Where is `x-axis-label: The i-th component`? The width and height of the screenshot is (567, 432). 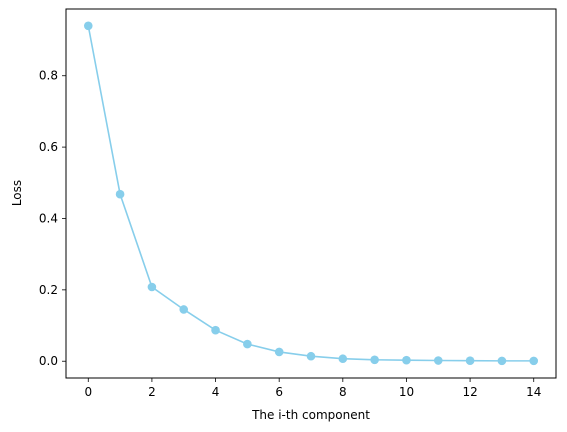 x-axis-label: The i-th component is located at coordinates (310, 415).